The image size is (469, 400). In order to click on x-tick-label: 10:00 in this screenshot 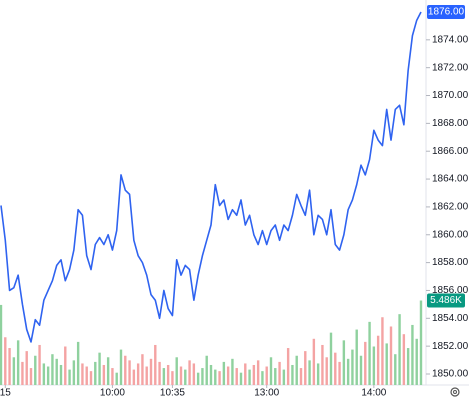, I will do `click(112, 393)`.